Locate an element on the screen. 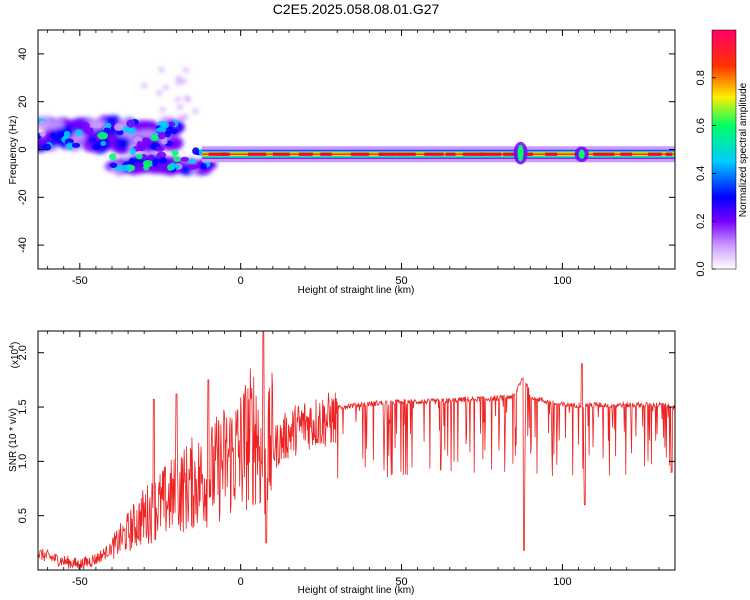  snr-scale-factor: (x104) is located at coordinates (15, 355).